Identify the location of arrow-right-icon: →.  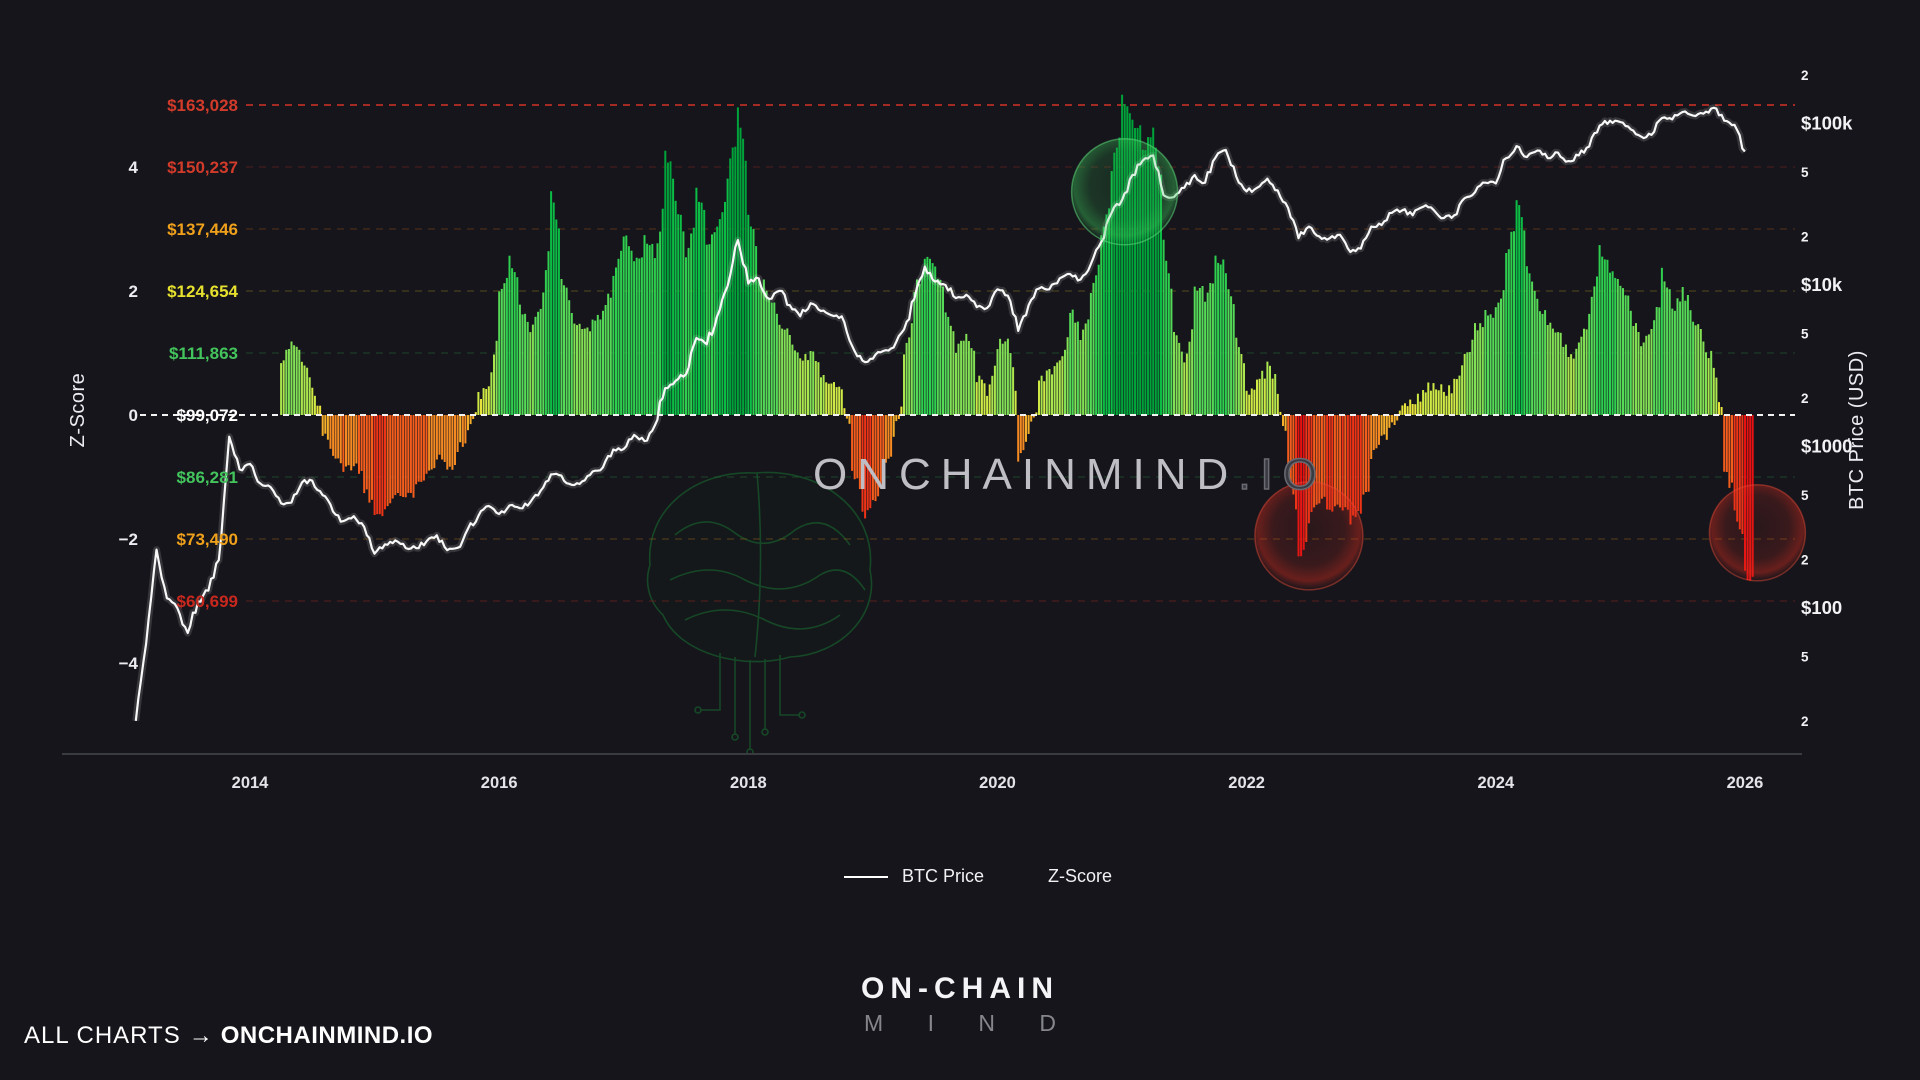
(200, 1035).